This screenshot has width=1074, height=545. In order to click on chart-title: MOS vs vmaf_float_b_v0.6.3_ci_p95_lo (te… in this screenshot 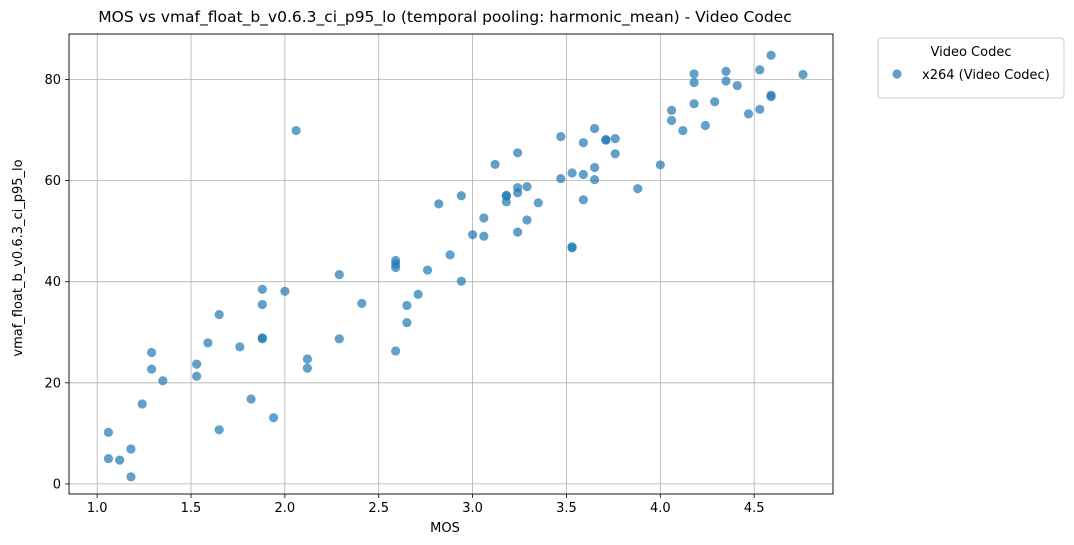, I will do `click(444, 17)`.